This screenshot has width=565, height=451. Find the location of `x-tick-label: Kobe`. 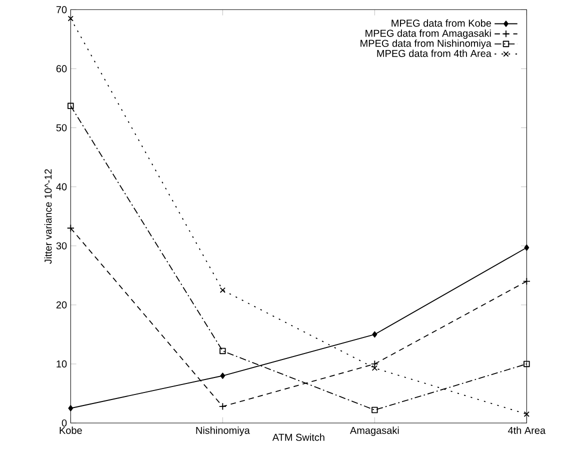

x-tick-label: Kobe is located at coordinates (71, 430).